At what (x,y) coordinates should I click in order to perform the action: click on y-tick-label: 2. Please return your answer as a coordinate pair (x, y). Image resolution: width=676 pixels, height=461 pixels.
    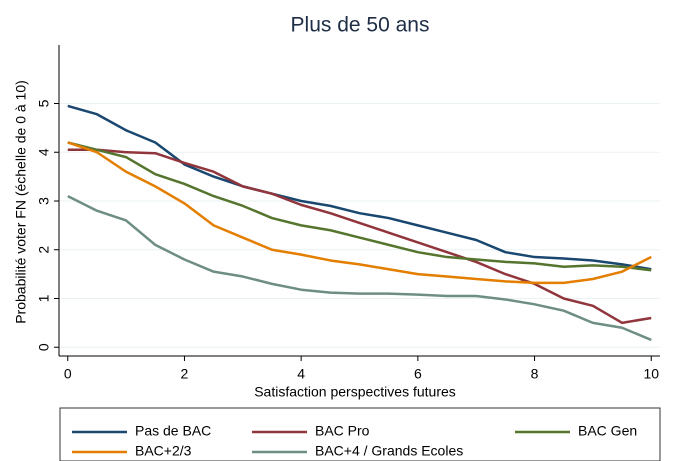
    Looking at the image, I should click on (44, 250).